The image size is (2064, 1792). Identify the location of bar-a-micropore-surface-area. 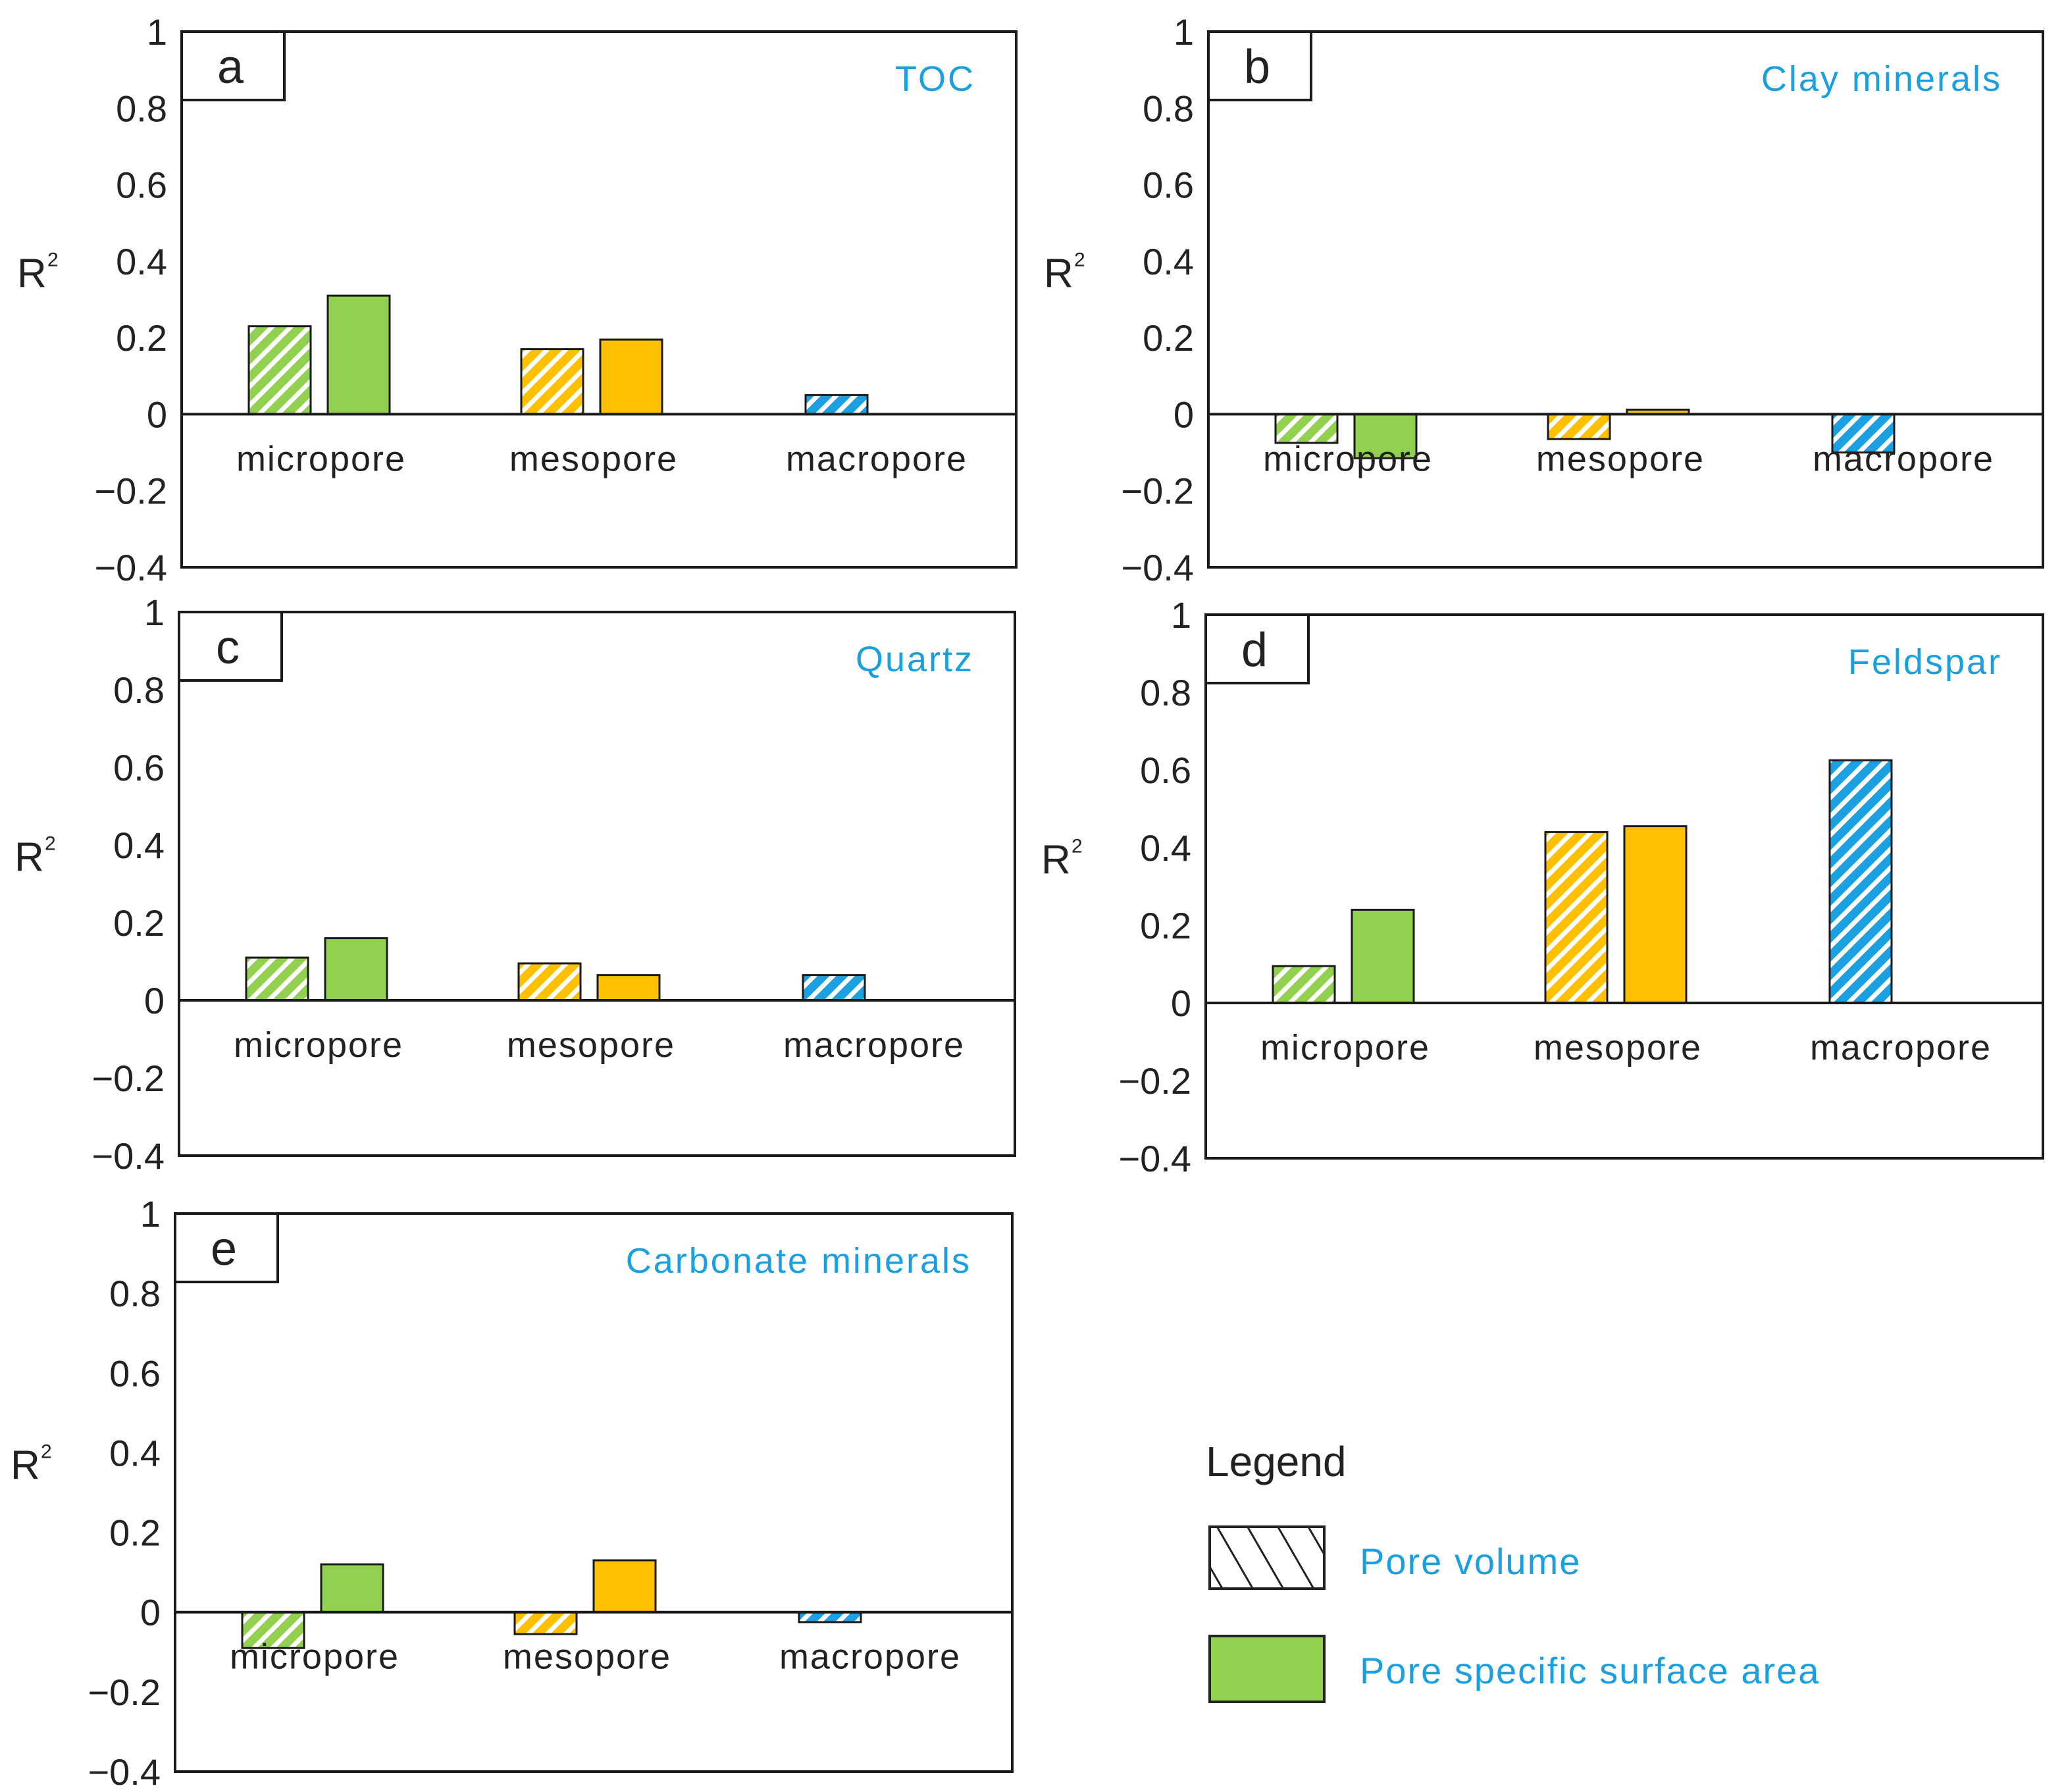
(359, 354).